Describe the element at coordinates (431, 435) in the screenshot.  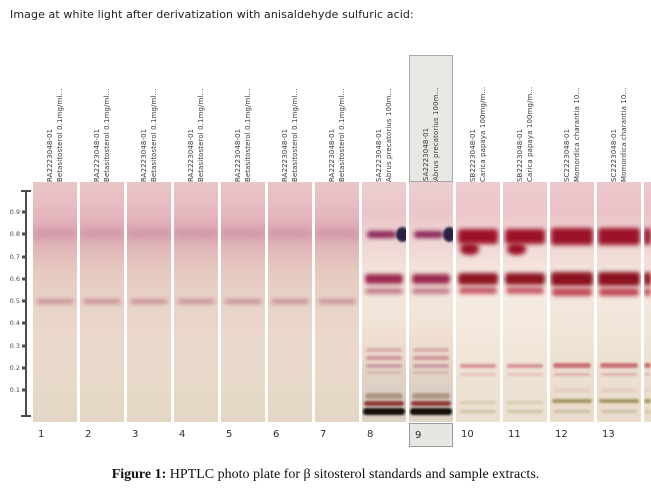
I see `lane-number: 9` at that location.